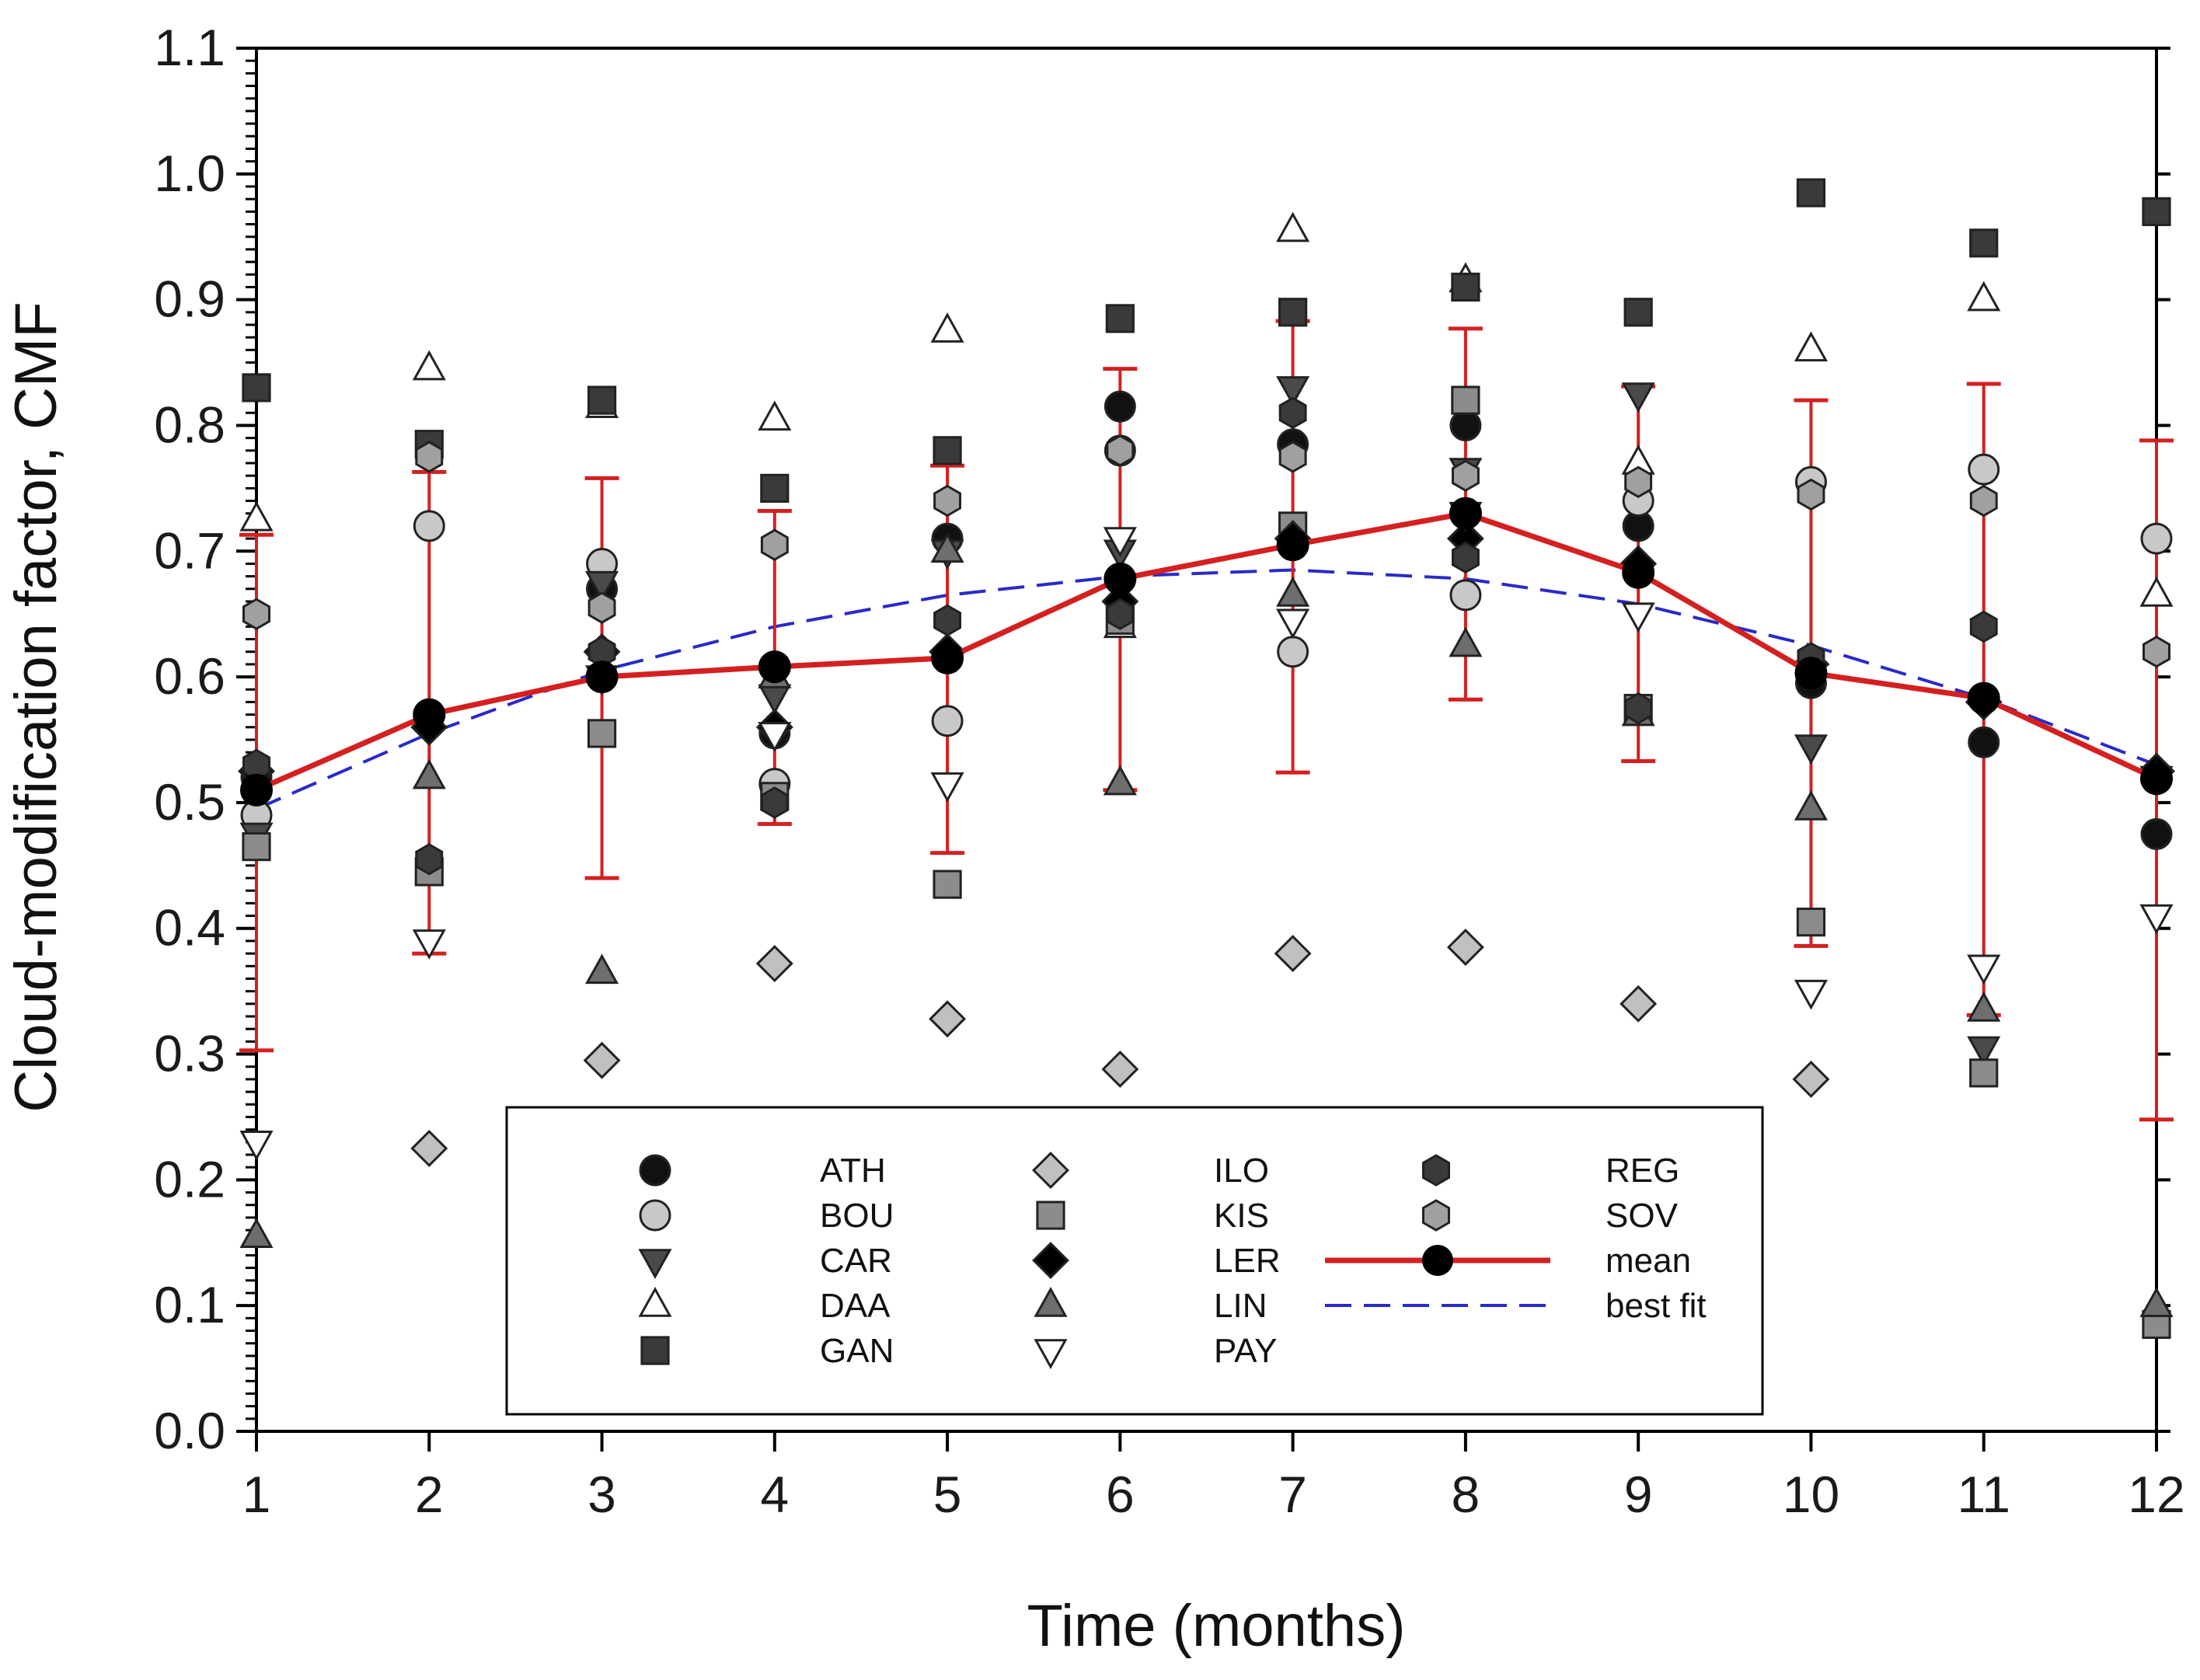  I want to click on legend-box, so click(1135, 1261).